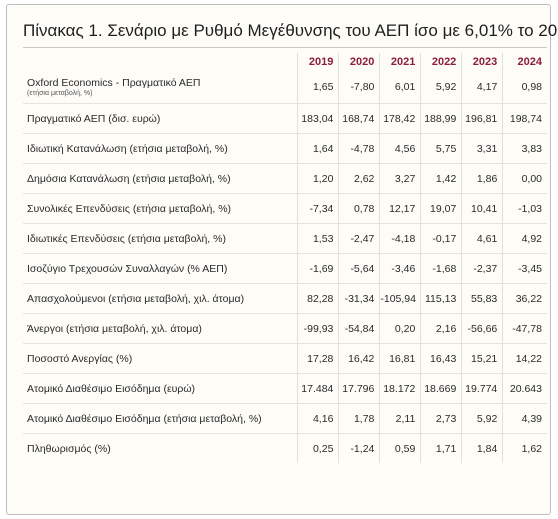  I want to click on value-cell: 115,13, so click(441, 298).